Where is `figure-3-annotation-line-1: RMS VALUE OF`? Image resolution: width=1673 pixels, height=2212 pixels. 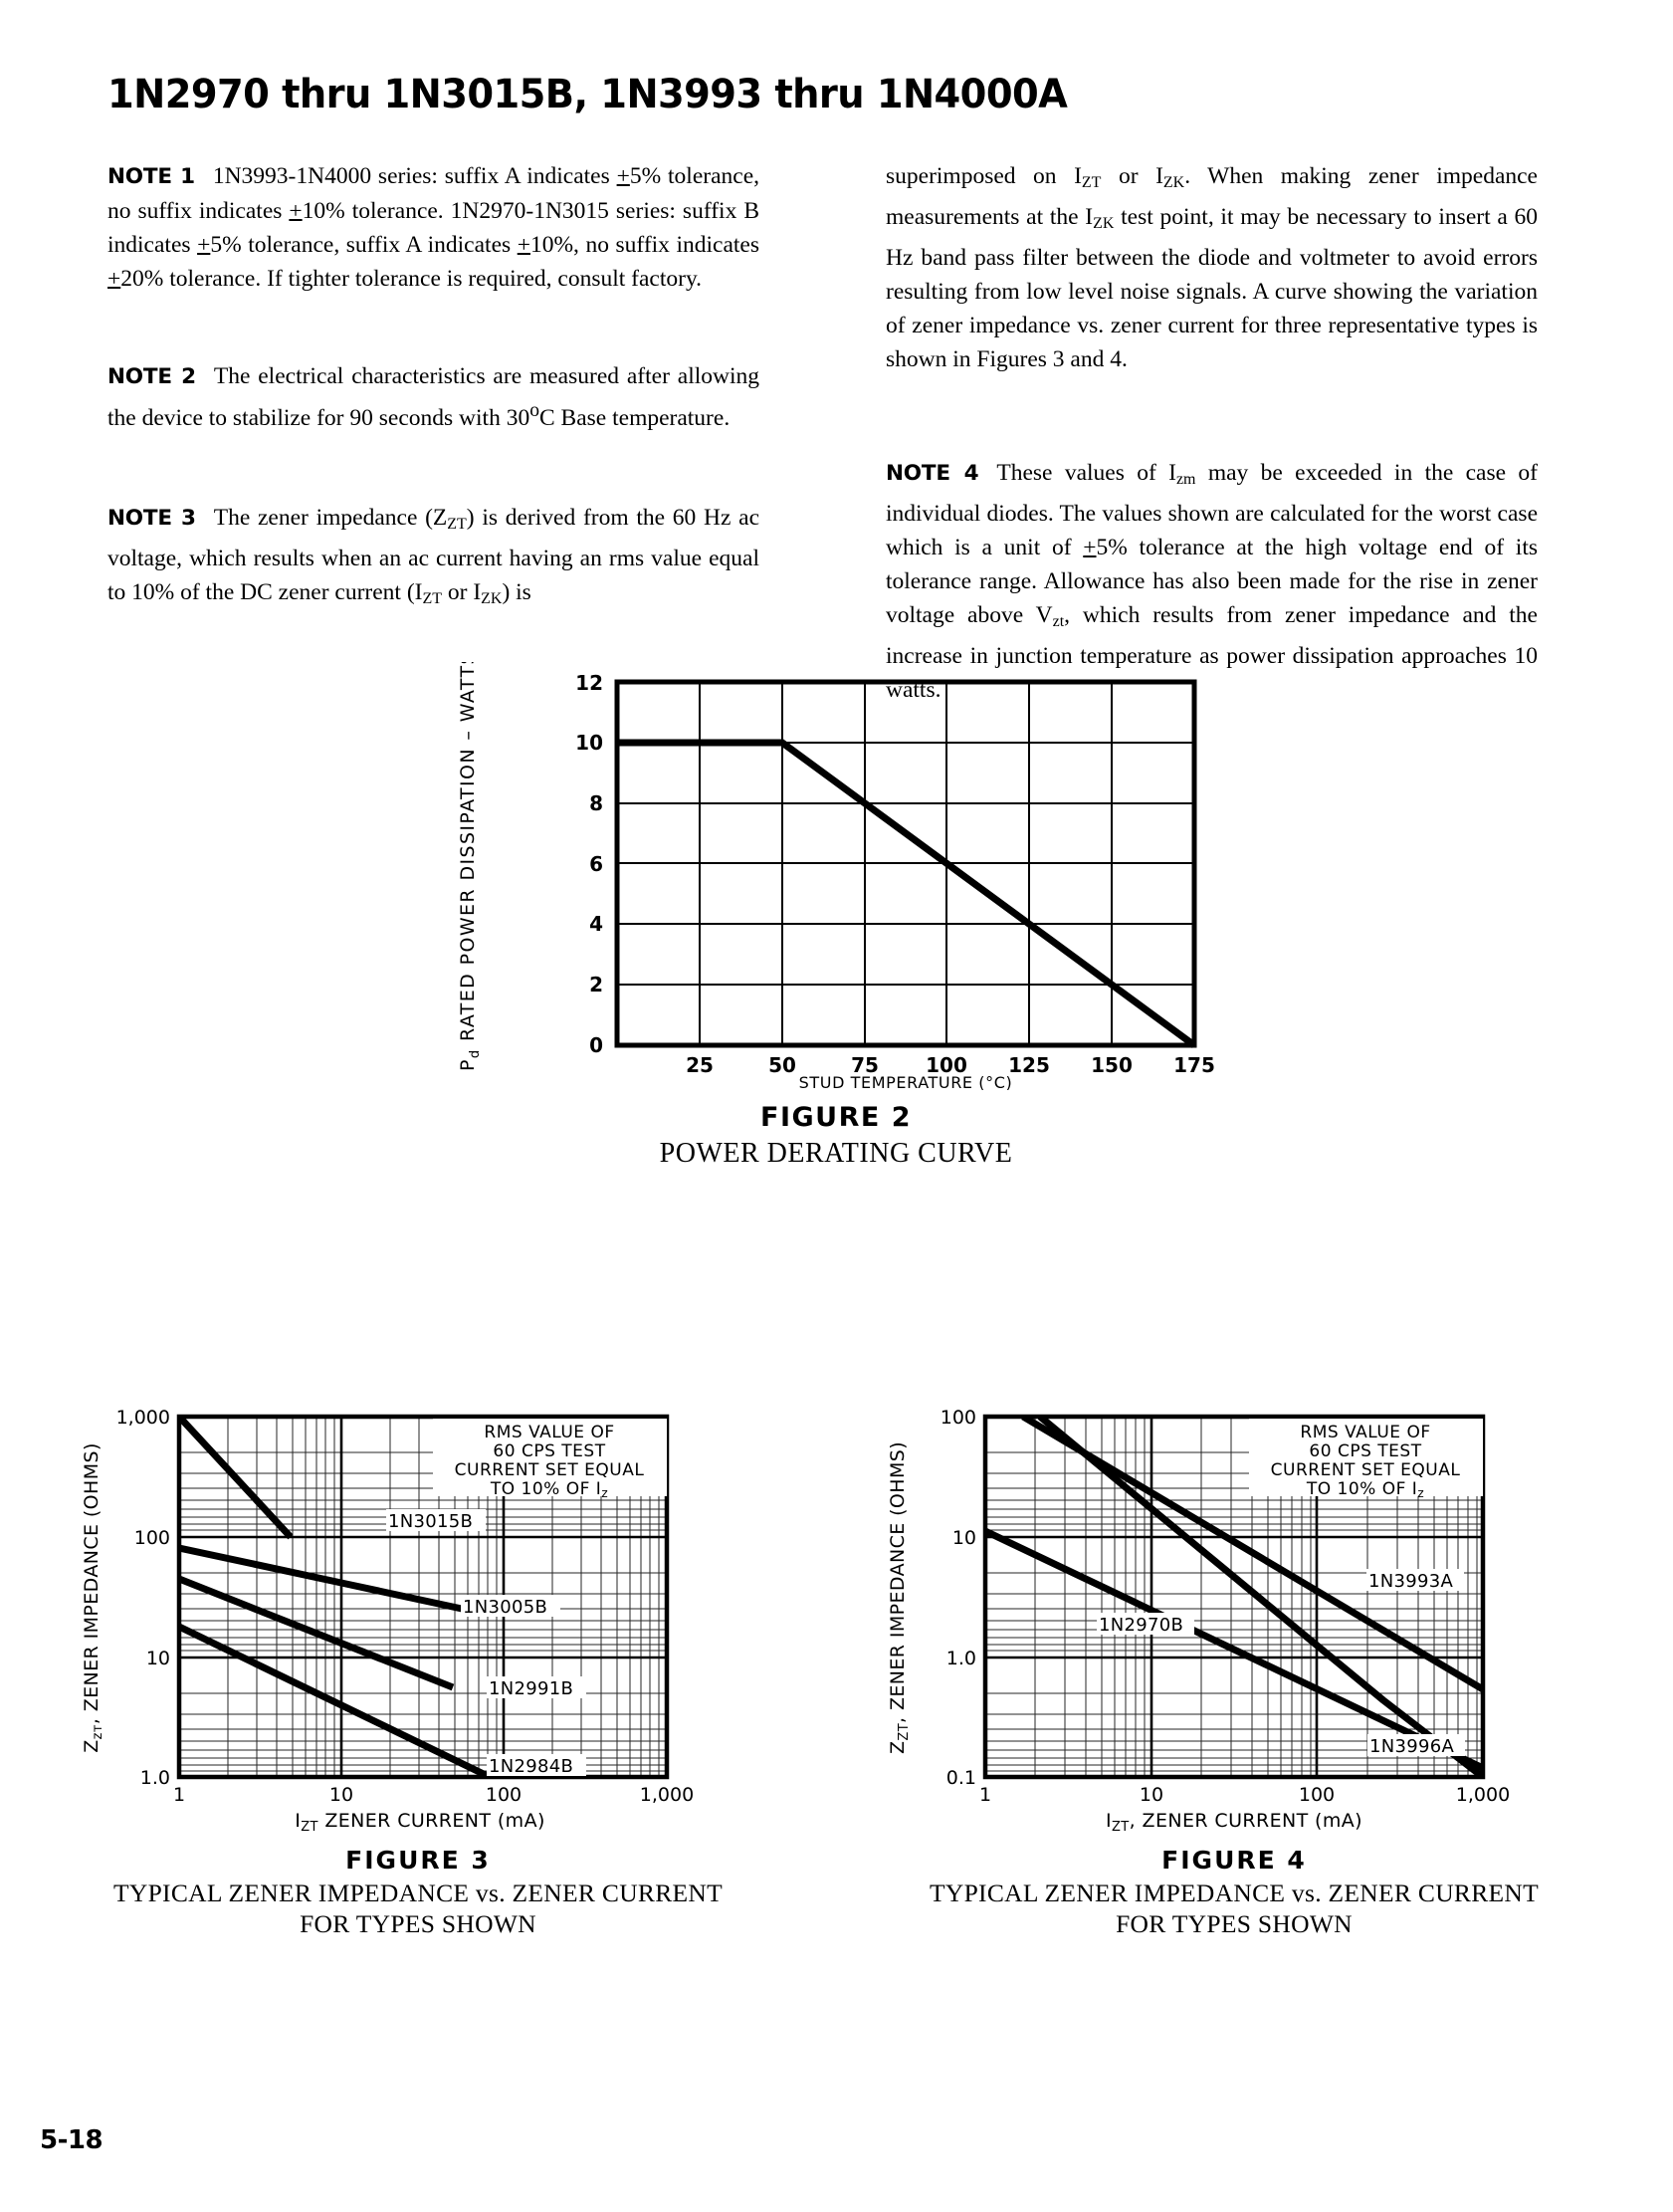
figure-3-annotation-line-1: RMS VALUE OF is located at coordinates (549, 1432).